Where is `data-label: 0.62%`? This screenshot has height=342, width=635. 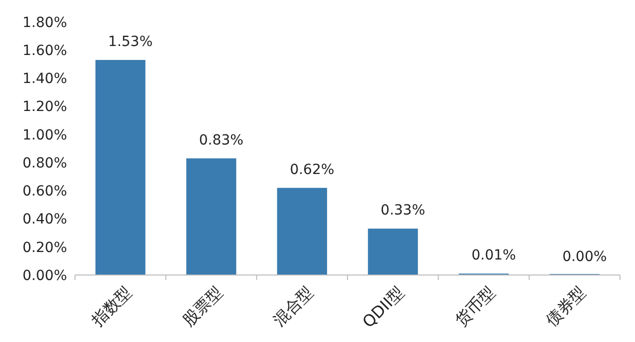 data-label: 0.62% is located at coordinates (312, 170).